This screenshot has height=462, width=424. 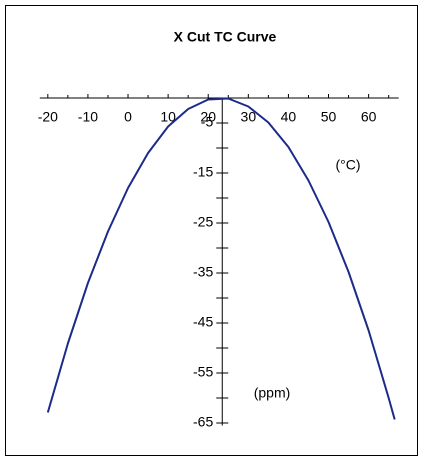 What do you see at coordinates (203, 422) in the screenshot?
I see `y-tick-label: -65` at bounding box center [203, 422].